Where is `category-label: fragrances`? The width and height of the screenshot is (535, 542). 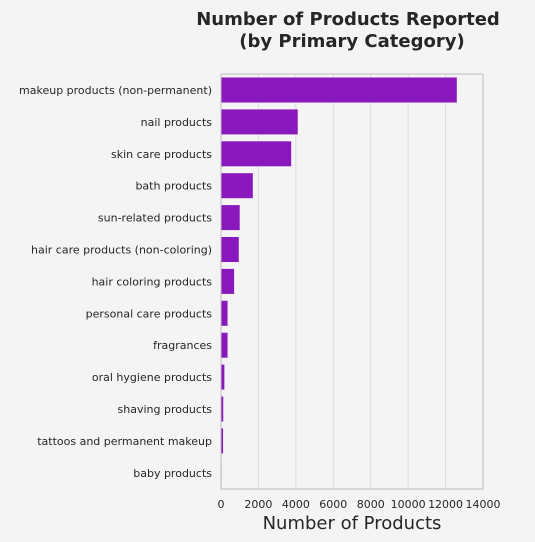
category-label: fragrances is located at coordinates (182, 345).